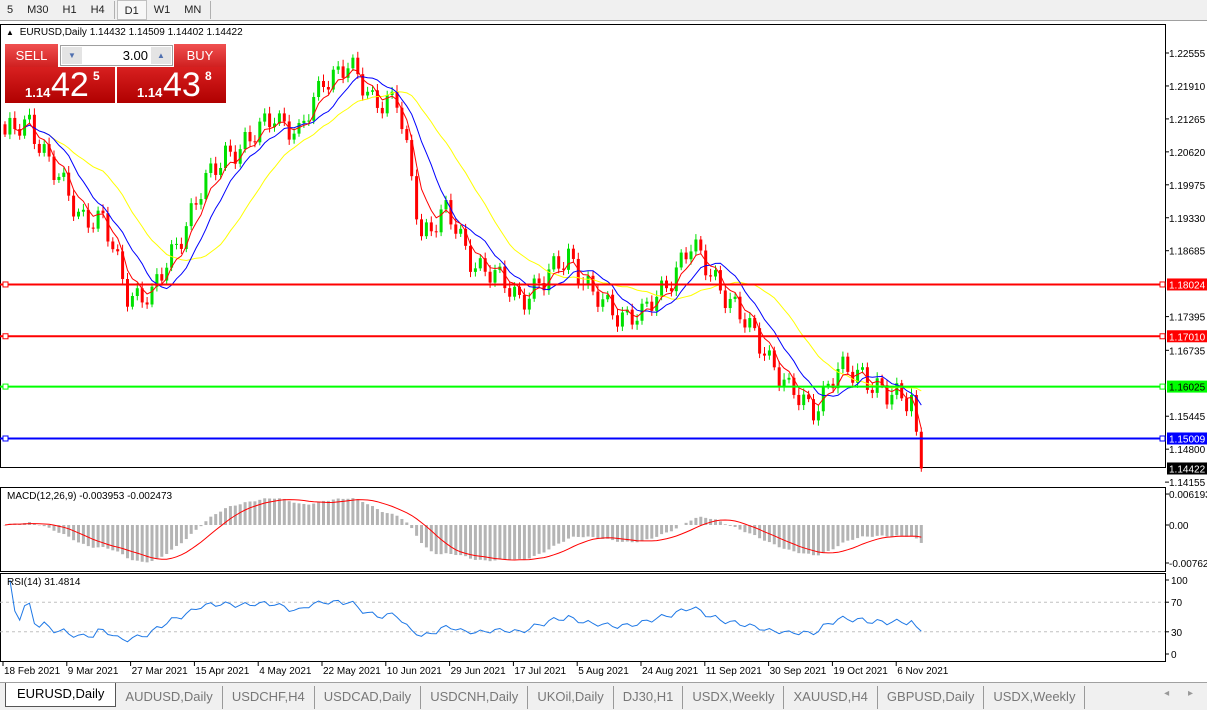 The height and width of the screenshot is (710, 1207). I want to click on tab-scroll-arrows-icon: ◂ ▸, so click(1182, 693).